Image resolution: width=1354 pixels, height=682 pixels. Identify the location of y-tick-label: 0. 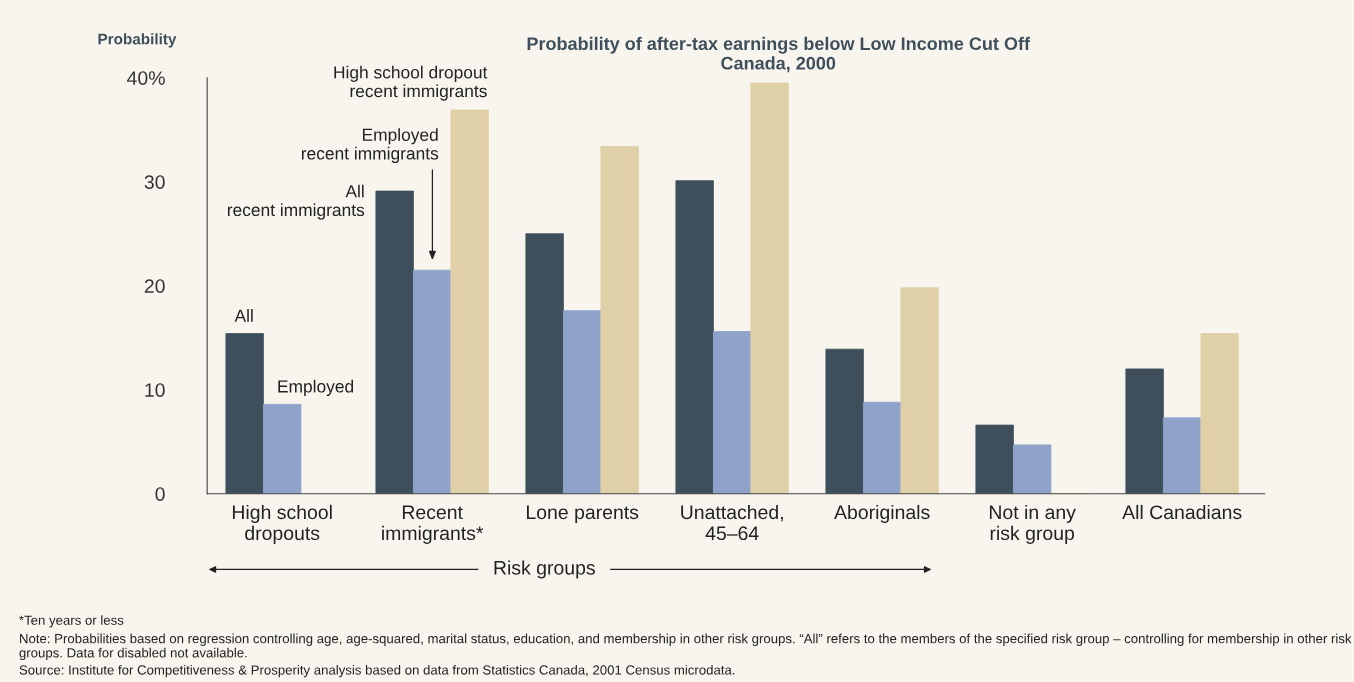
(160, 494).